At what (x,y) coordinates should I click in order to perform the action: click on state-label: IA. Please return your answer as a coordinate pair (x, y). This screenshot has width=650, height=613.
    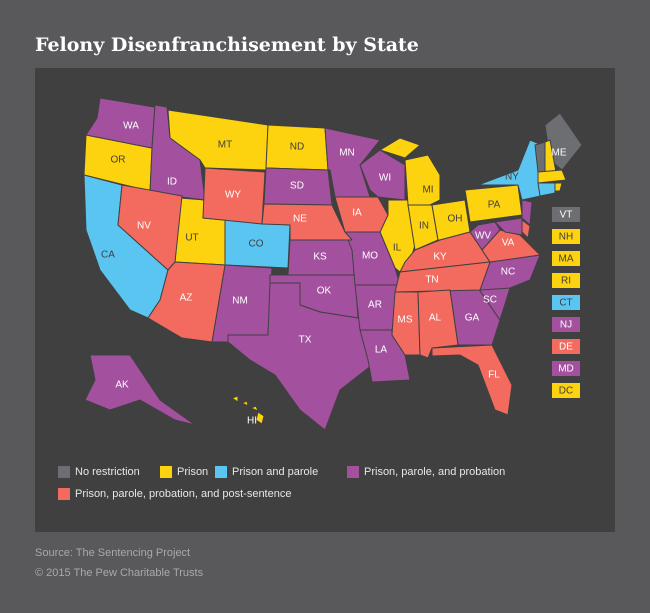
    Looking at the image, I should click on (357, 213).